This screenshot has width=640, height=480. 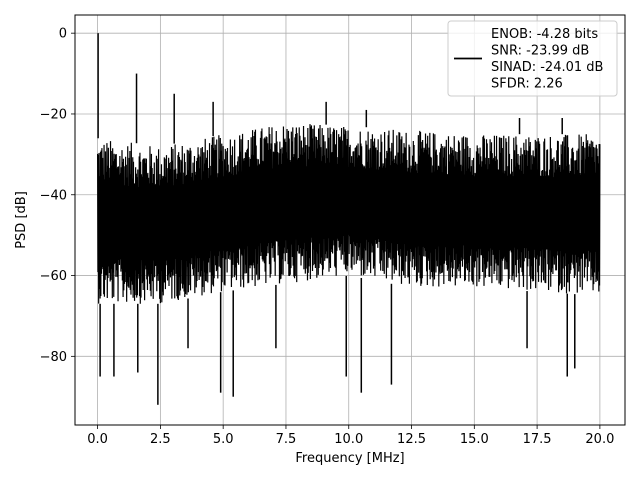 What do you see at coordinates (53, 114) in the screenshot?
I see `y-tick-label: −20` at bounding box center [53, 114].